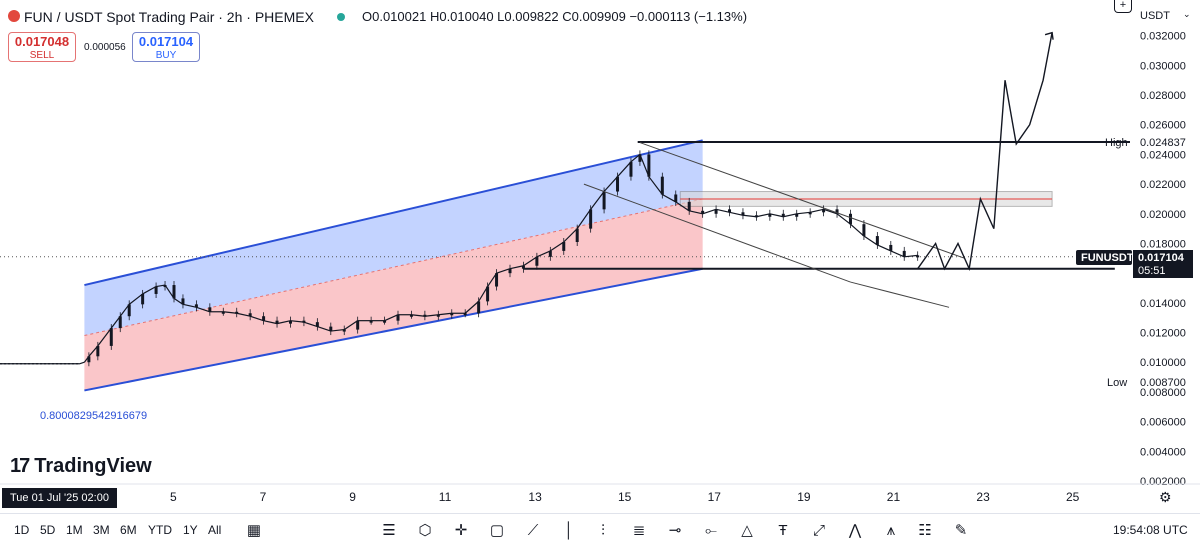 This screenshot has height=546, width=1200. What do you see at coordinates (891, 530) in the screenshot?
I see `head-shoulders-icon: ⩚` at bounding box center [891, 530].